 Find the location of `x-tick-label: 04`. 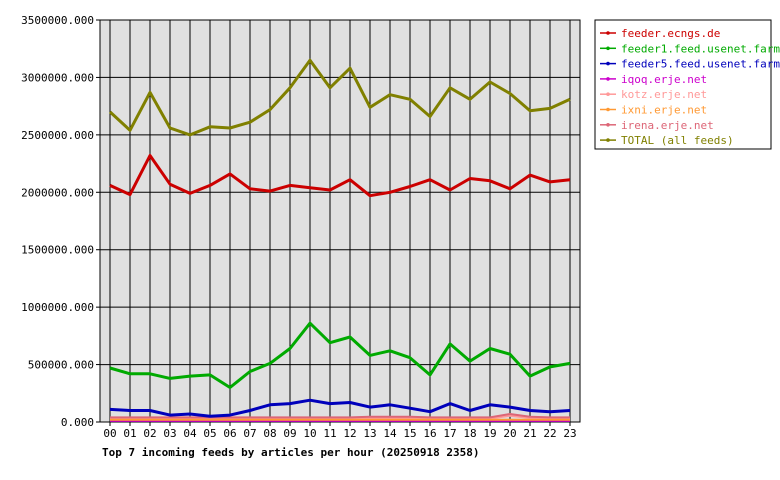

x-tick-label: 04 is located at coordinates (190, 433).